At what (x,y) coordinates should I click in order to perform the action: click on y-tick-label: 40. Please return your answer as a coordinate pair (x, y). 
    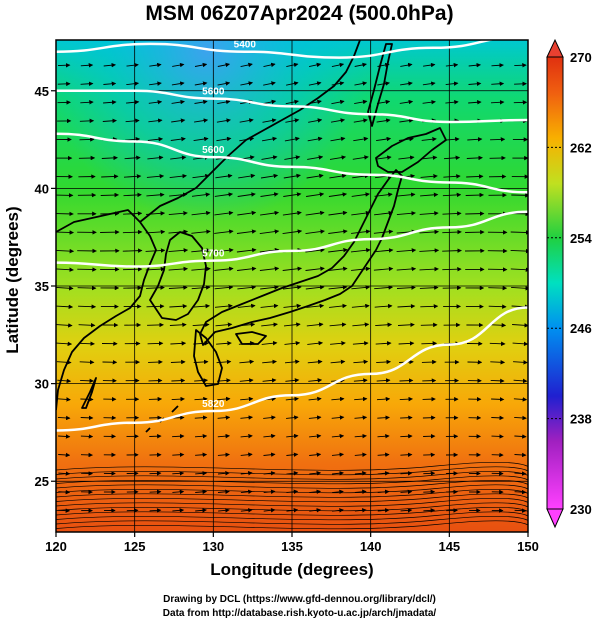
    Looking at the image, I should click on (42, 188).